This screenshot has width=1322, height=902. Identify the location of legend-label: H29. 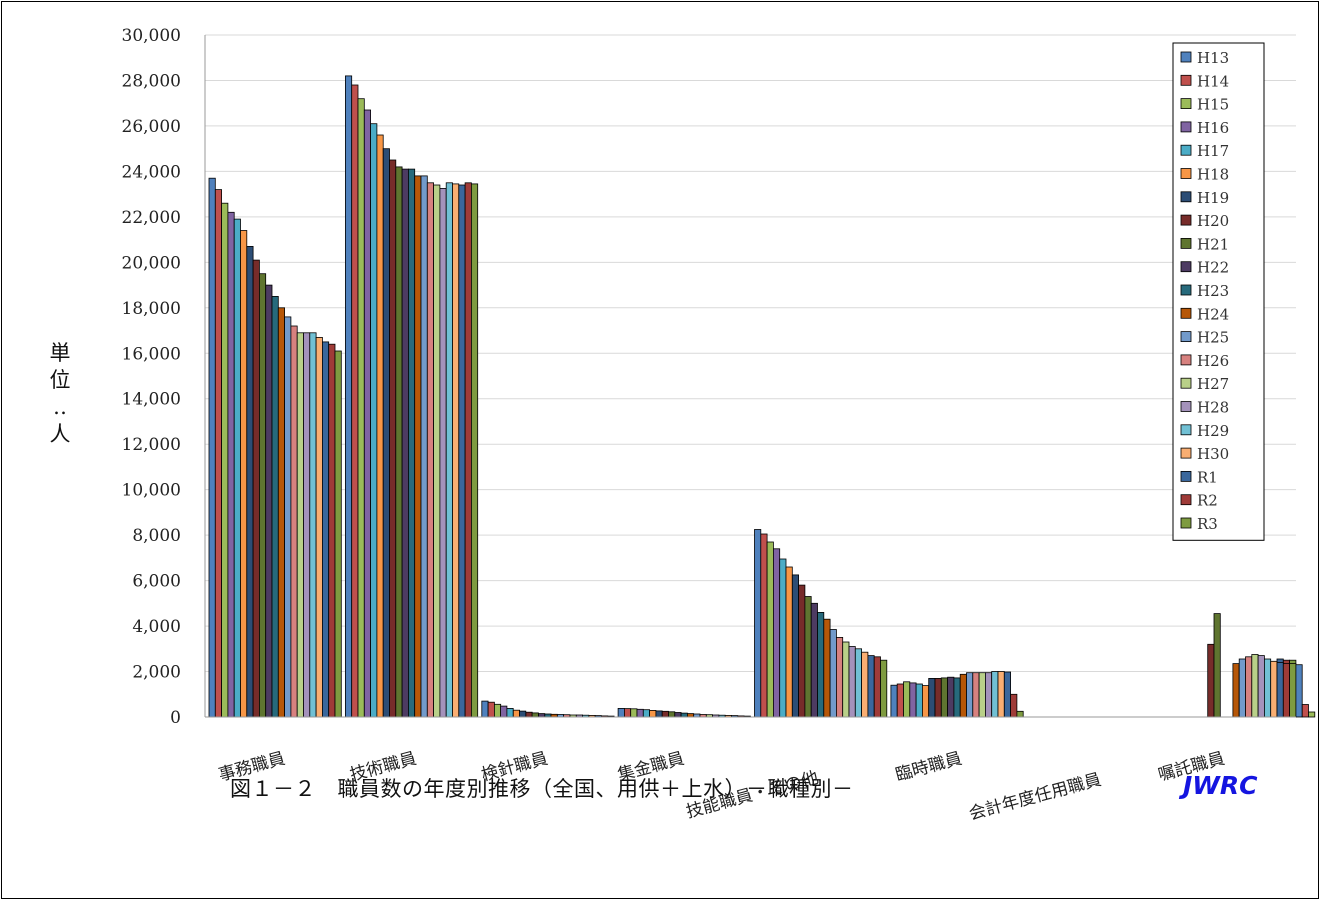
(1213, 431).